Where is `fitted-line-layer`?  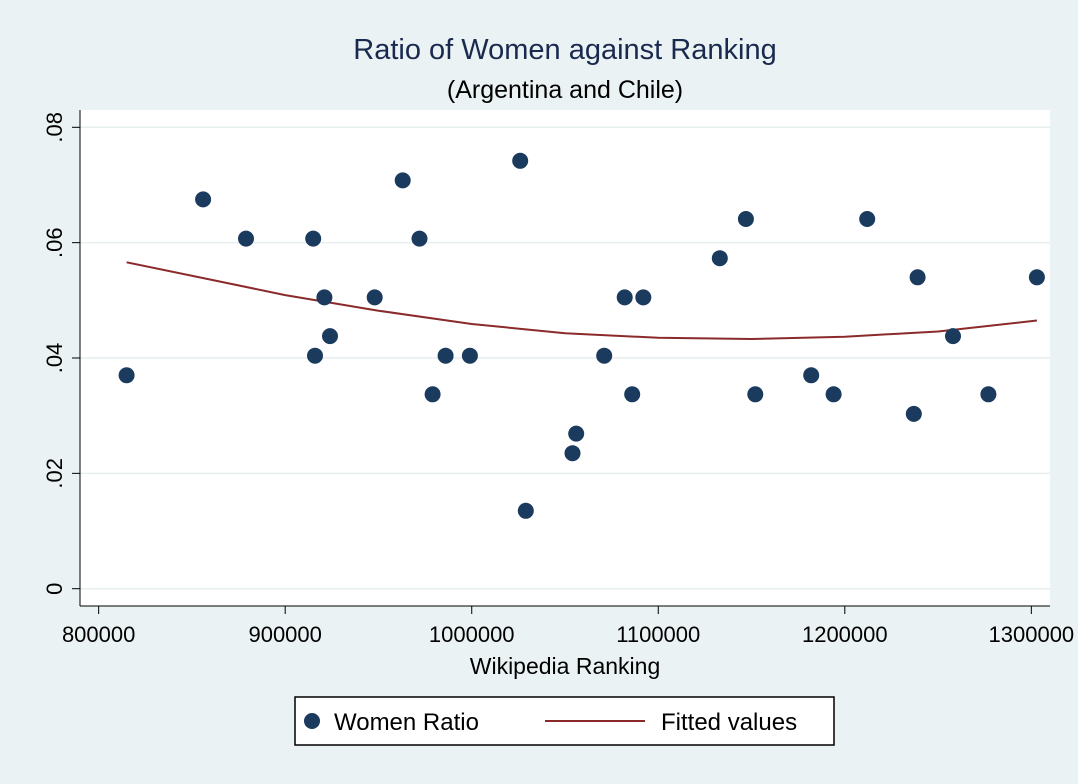
fitted-line-layer is located at coordinates (582, 301).